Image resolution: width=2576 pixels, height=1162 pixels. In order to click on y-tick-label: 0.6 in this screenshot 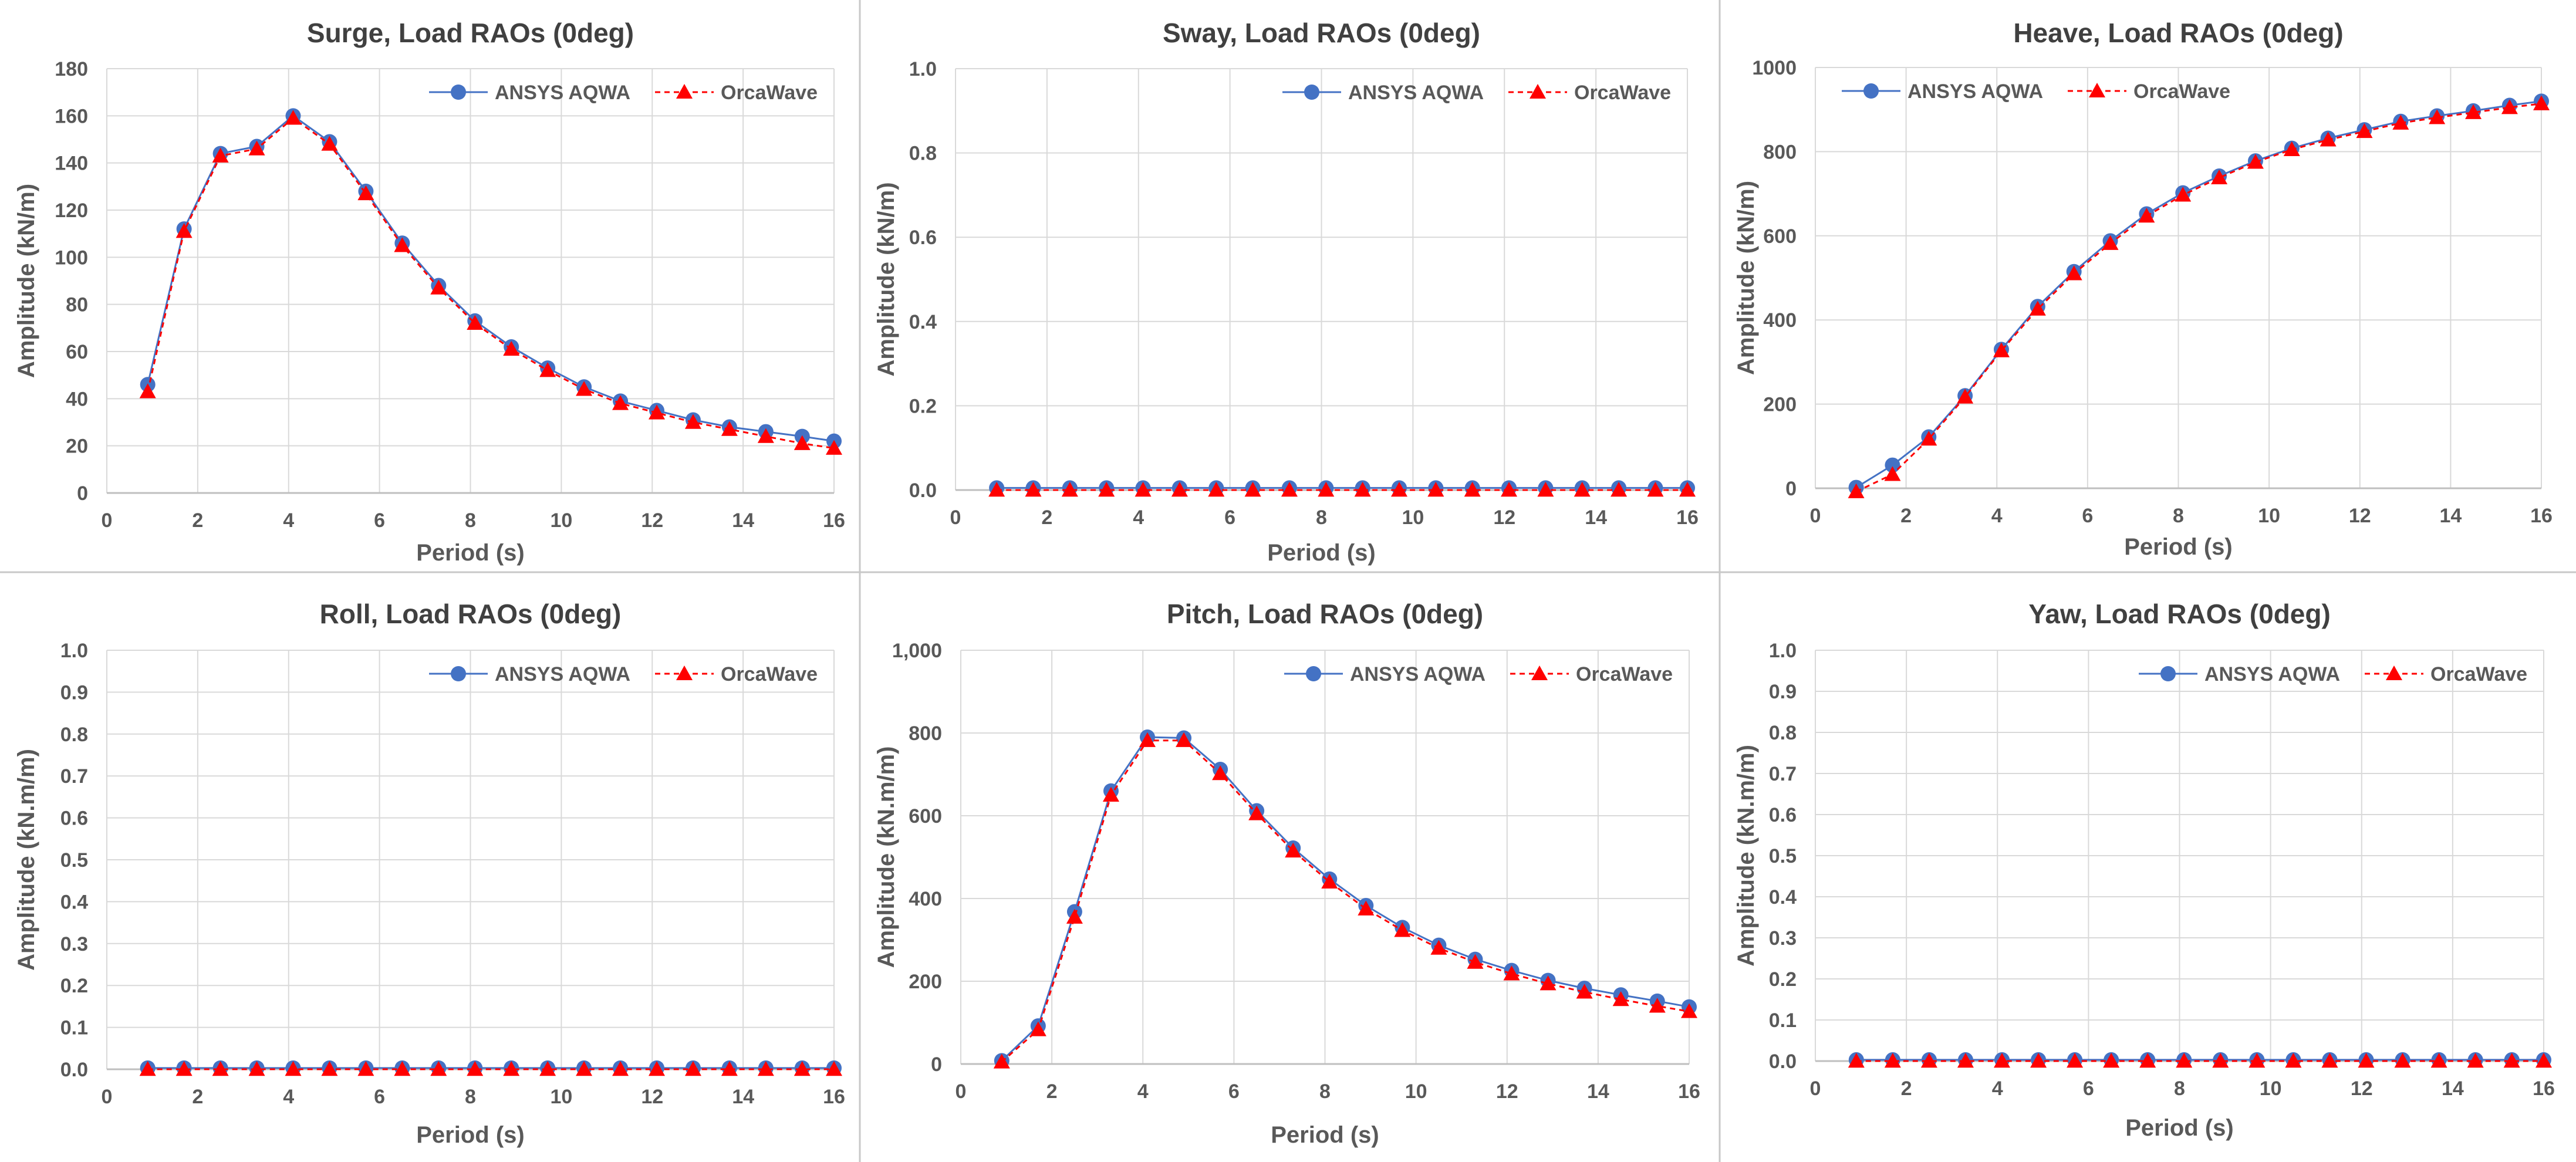, I will do `click(923, 238)`.